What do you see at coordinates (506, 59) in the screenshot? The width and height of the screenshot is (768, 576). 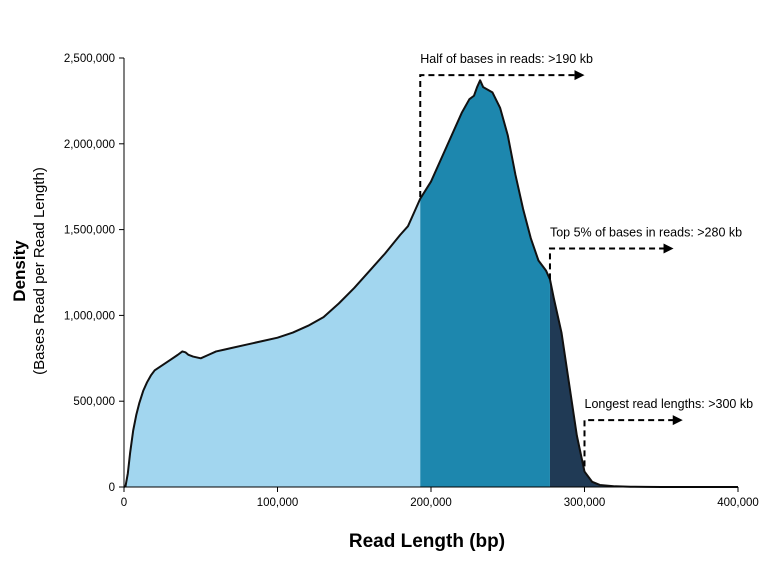 I see `annotation-label: Half of bases in reads: >190 kb` at bounding box center [506, 59].